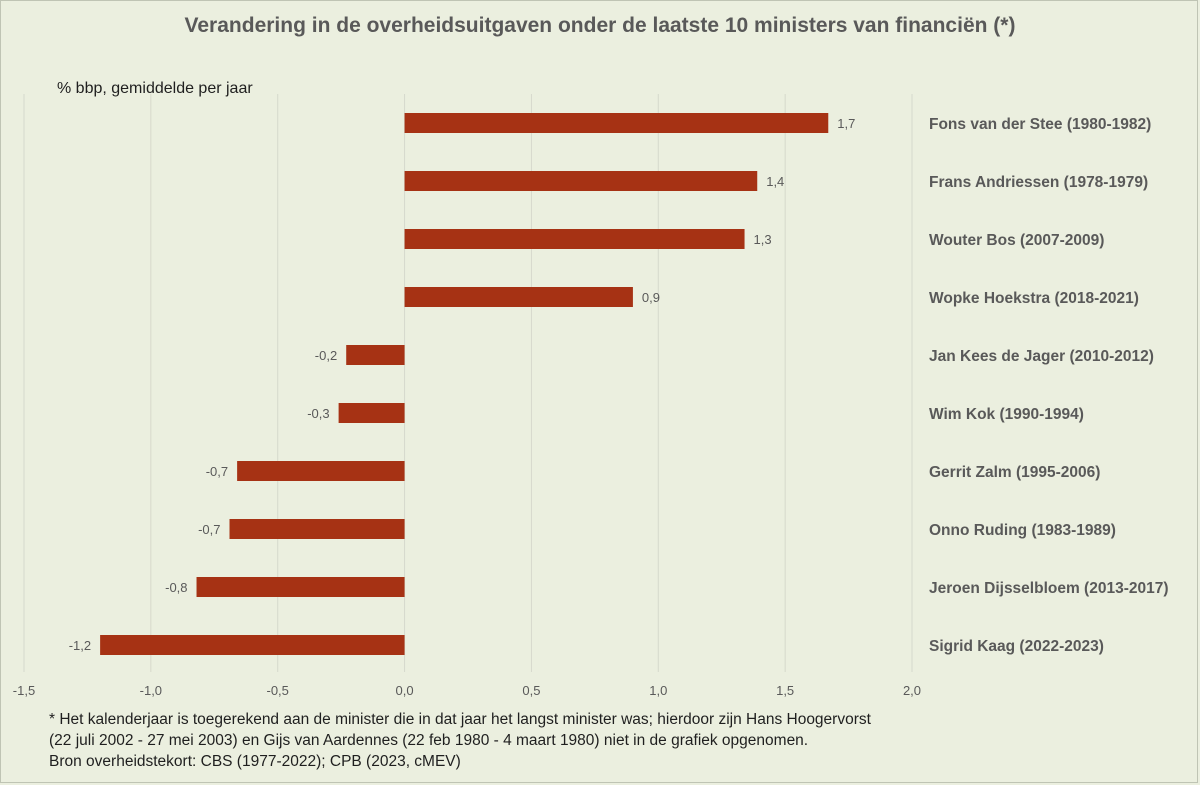  I want to click on x-tick-label: -1,0, so click(151, 690).